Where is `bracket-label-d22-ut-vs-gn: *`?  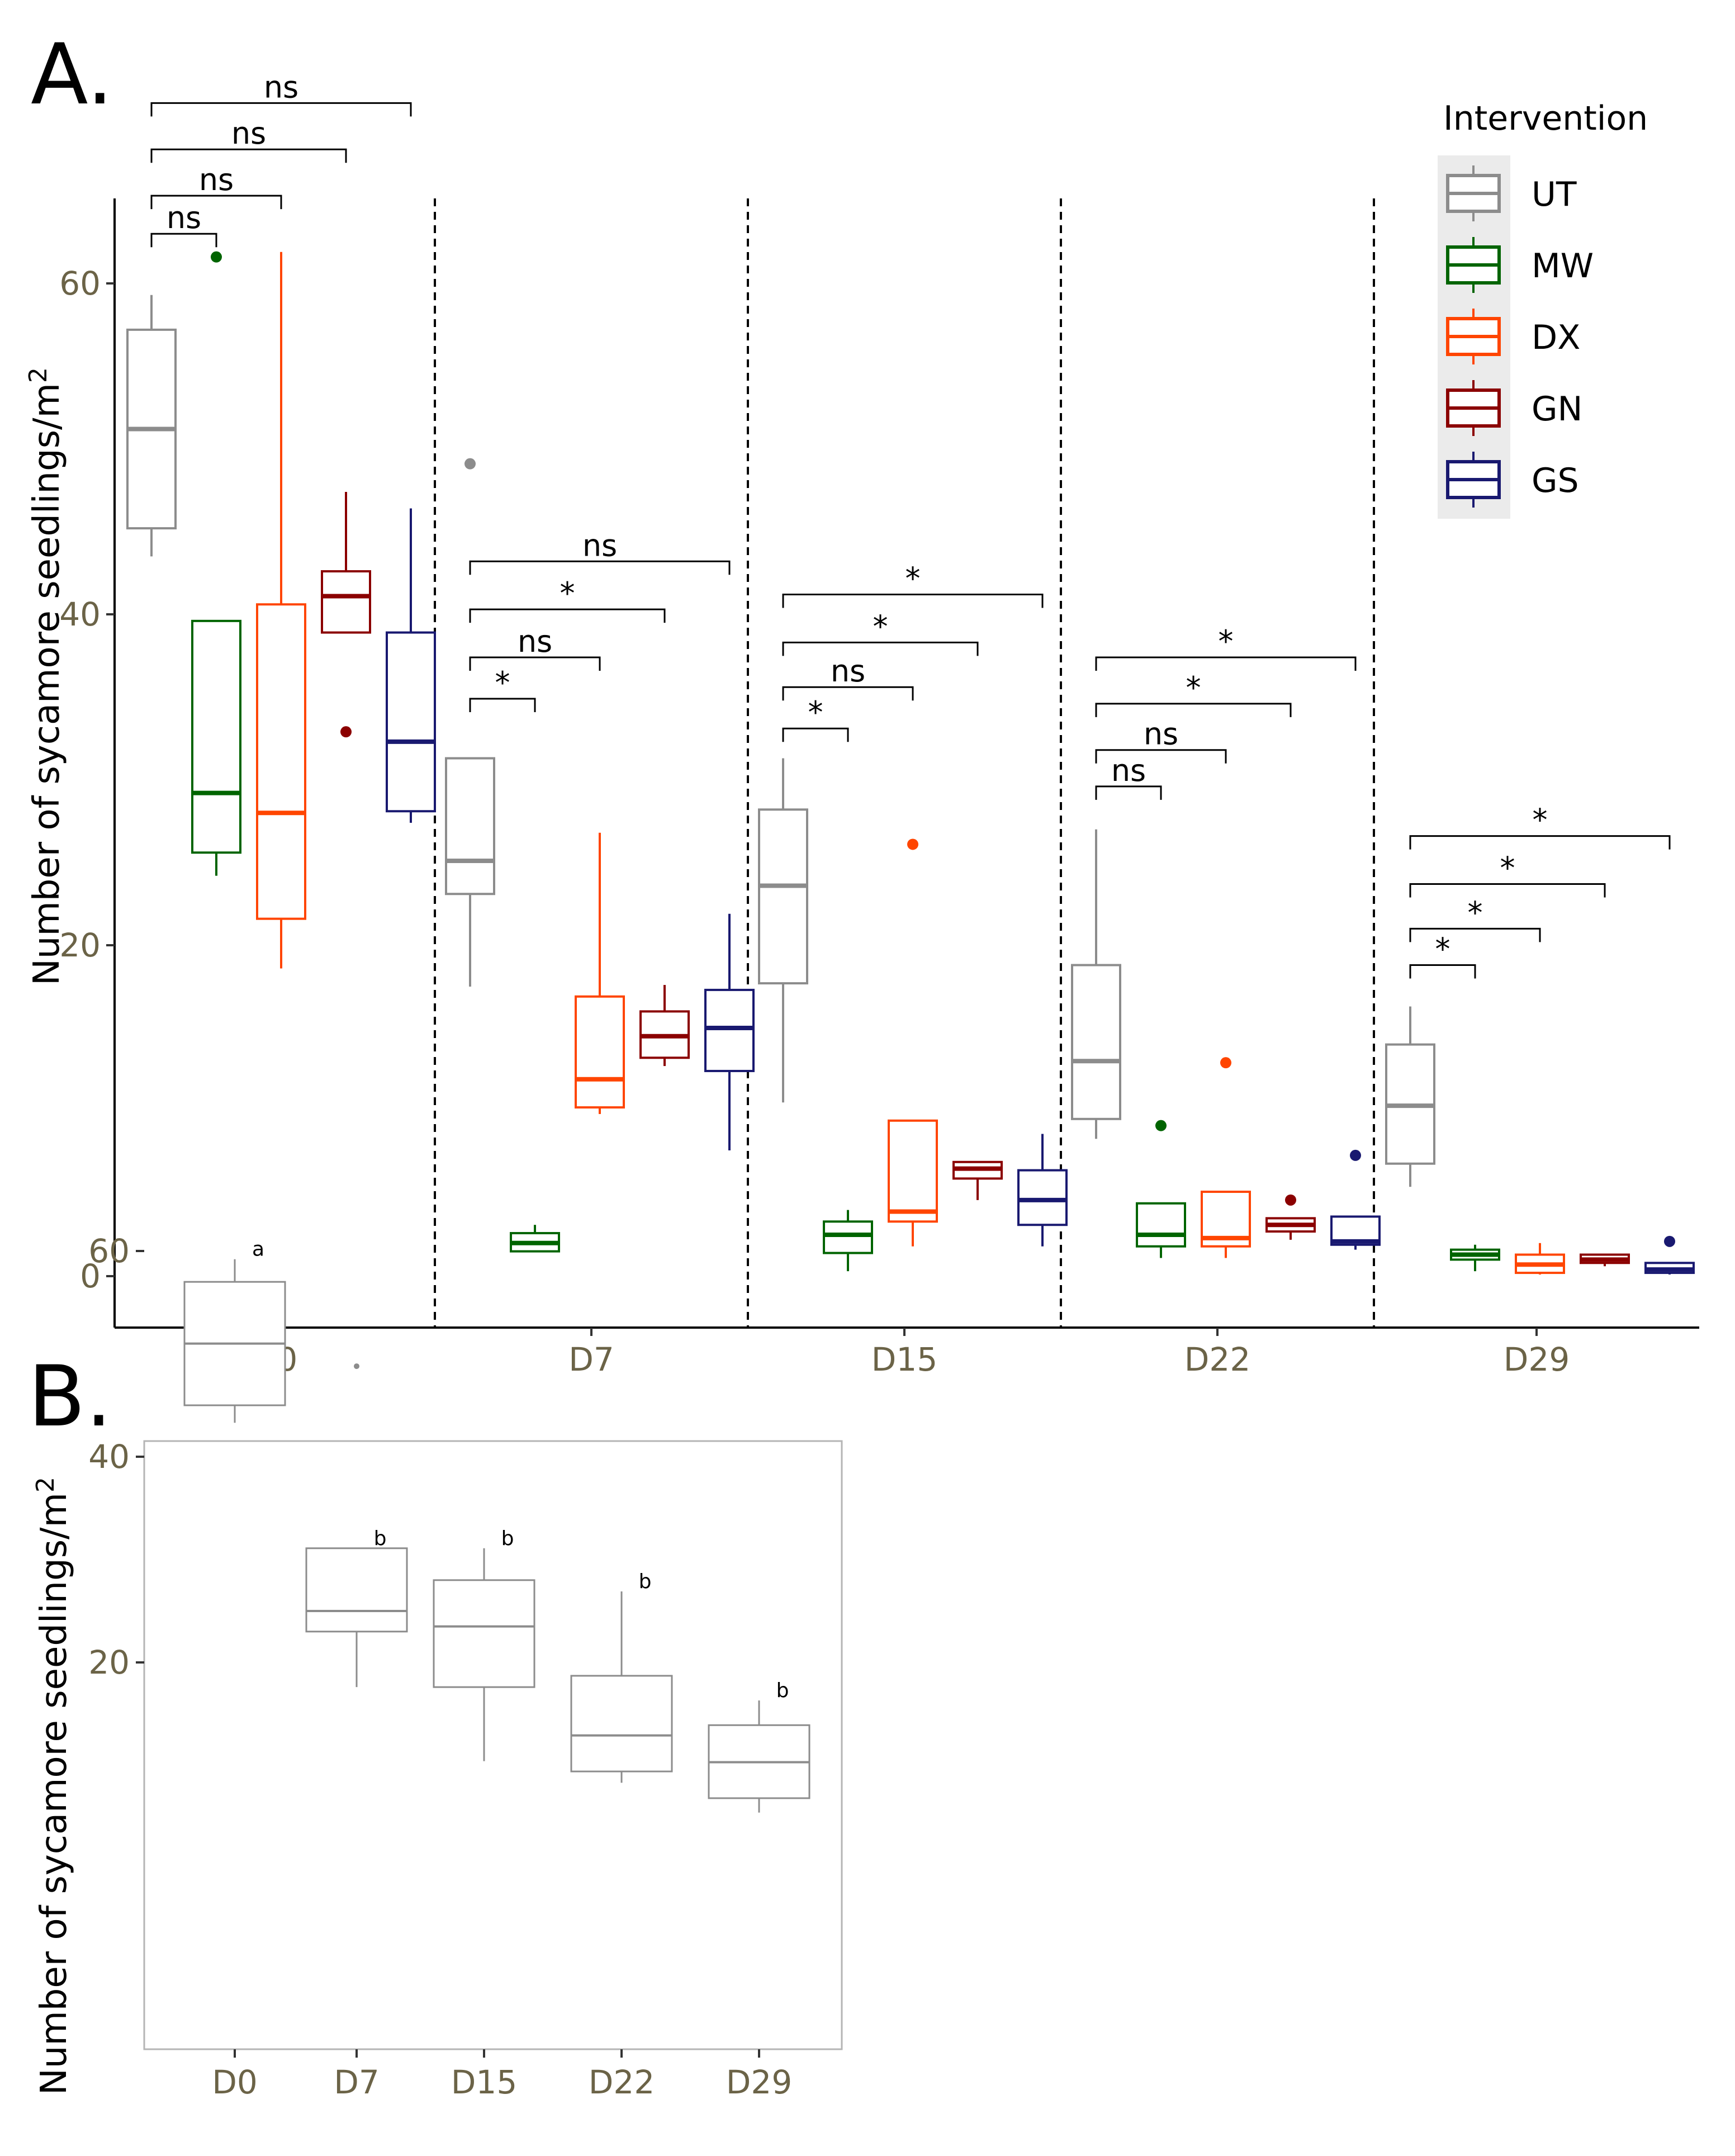
bracket-label-d22-ut-vs-gn: * is located at coordinates (1193, 687).